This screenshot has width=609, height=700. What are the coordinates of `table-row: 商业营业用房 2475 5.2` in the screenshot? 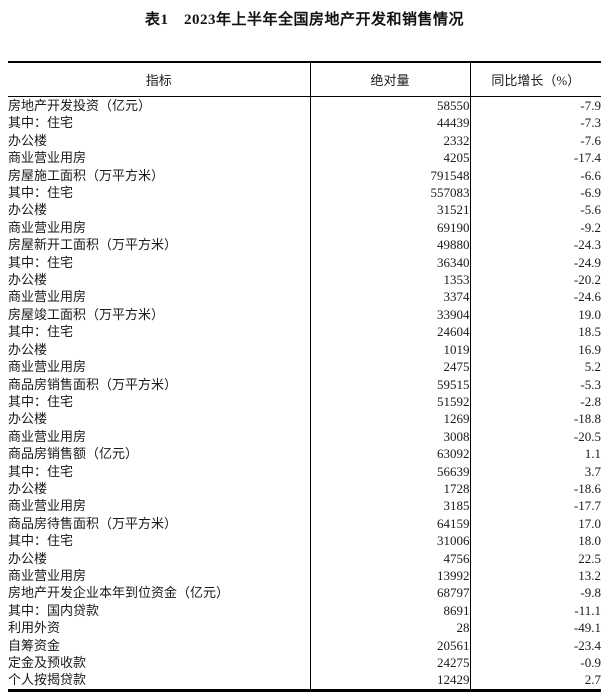 It's located at (304, 367).